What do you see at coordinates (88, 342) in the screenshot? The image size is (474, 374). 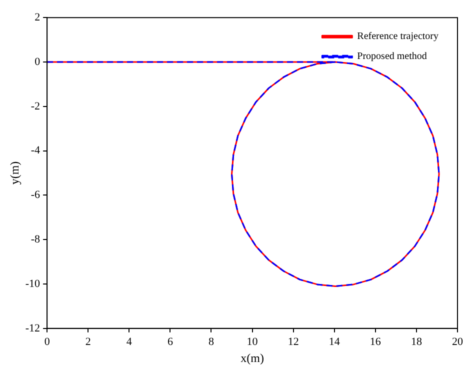 I see `x-tick-label: 2` at bounding box center [88, 342].